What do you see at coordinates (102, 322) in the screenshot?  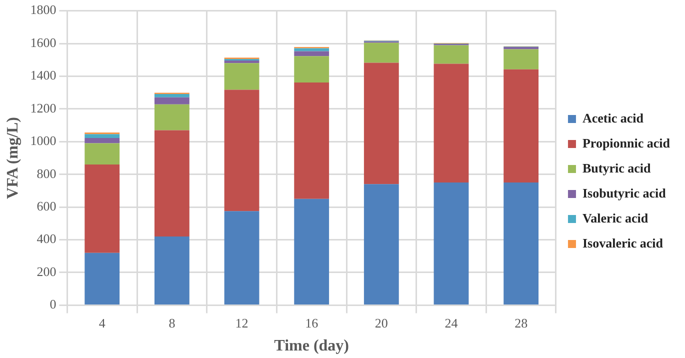 I see `x-tick-label: 4` at bounding box center [102, 322].